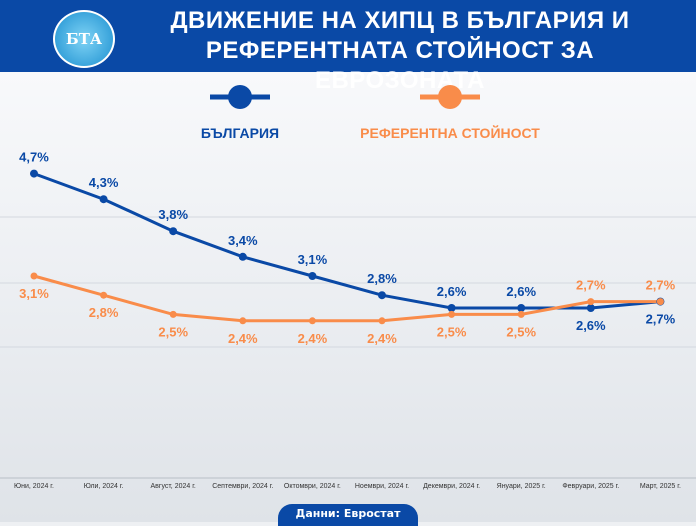  Describe the element at coordinates (400, 20) in the screenshot. I see `title-line-1: ДВИЖЕНИЕ НА ХИПЦ В БЪЛГАРИЯ И` at that location.